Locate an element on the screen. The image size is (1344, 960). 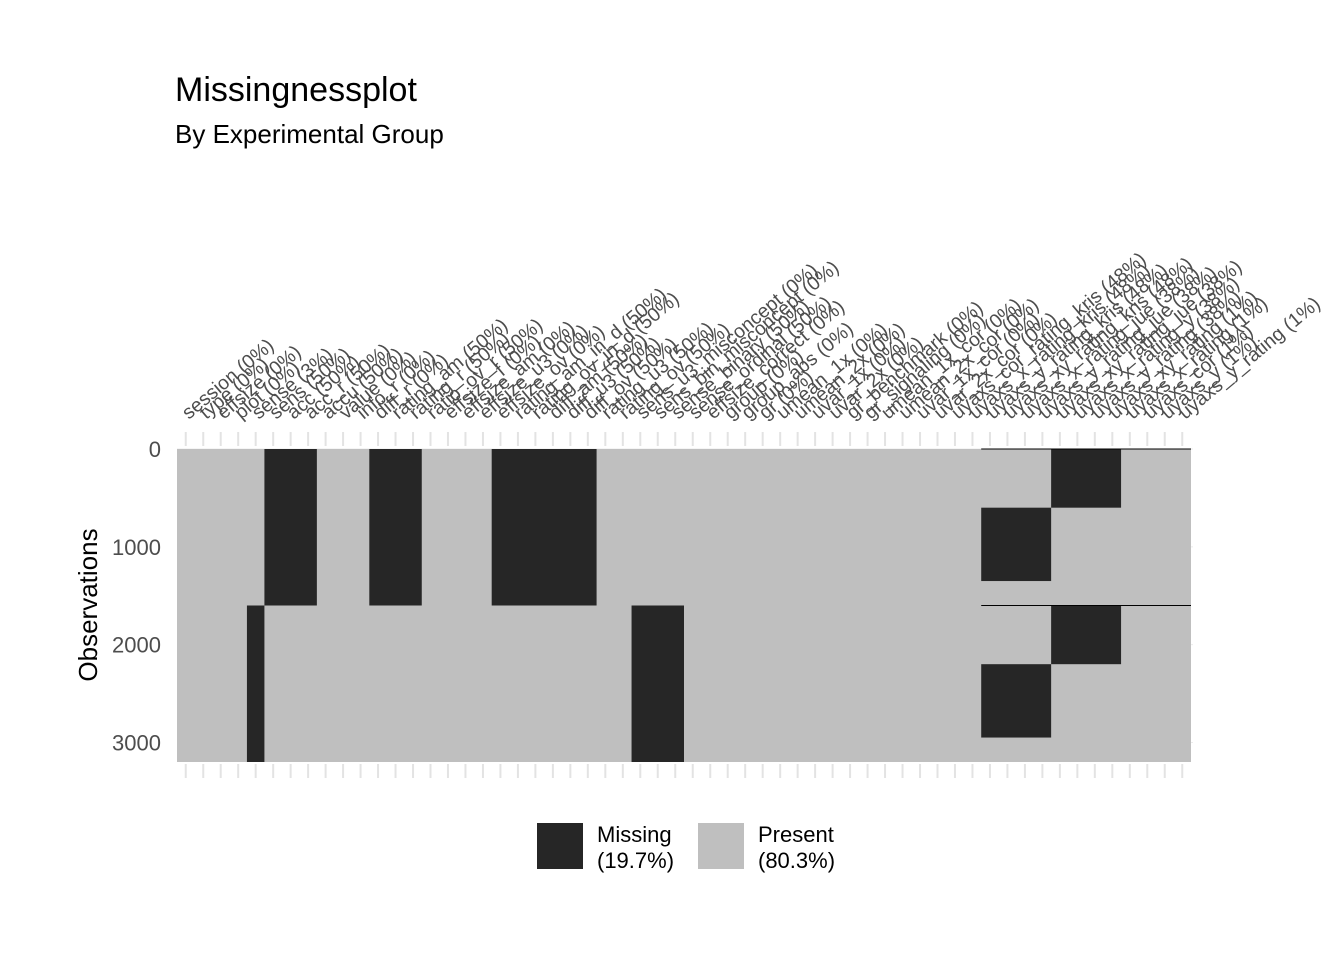
y-tick-label: 2000 is located at coordinates (136, 645).